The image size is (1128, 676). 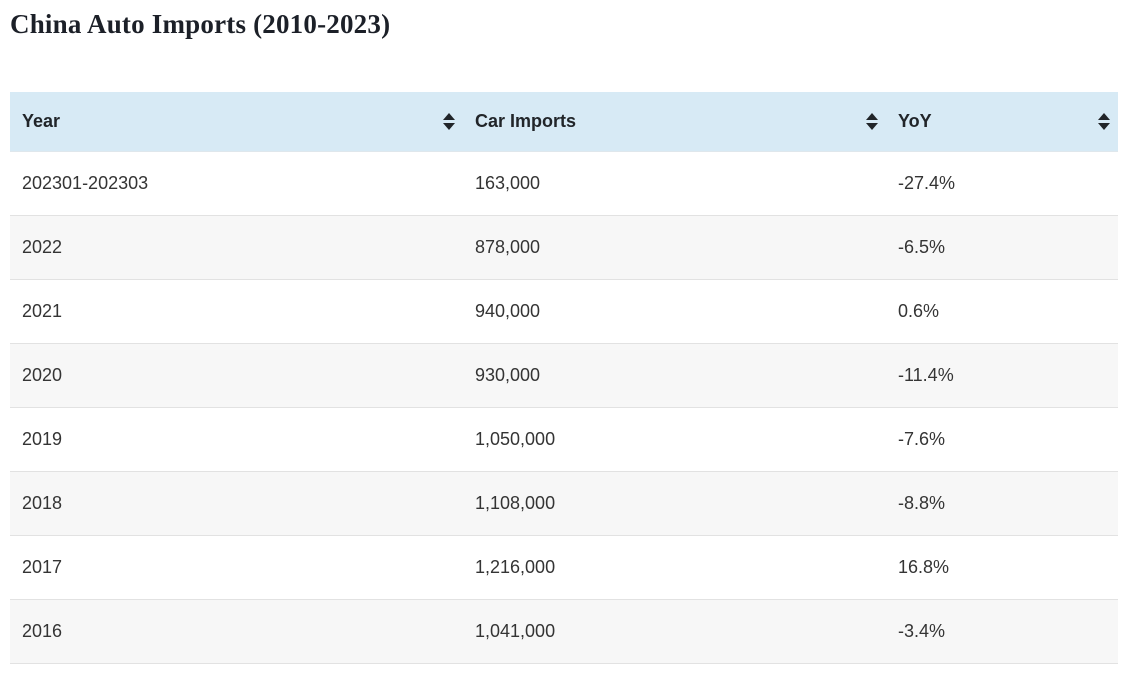 I want to click on cell-year: 2016, so click(x=42, y=631).